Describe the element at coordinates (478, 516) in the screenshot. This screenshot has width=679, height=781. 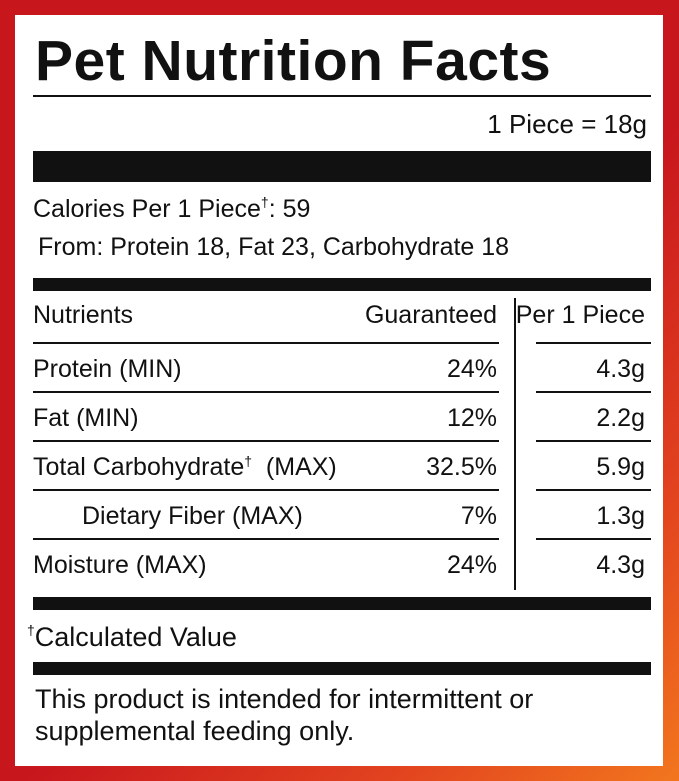
I see `guaranteed-value: 7%` at that location.